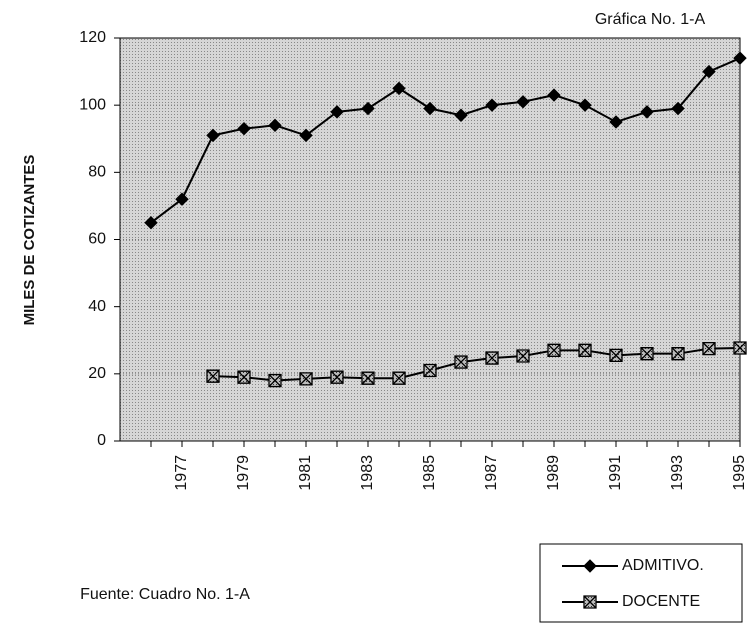  What do you see at coordinates (97, 239) in the screenshot?
I see `y-tick-label: 60` at bounding box center [97, 239].